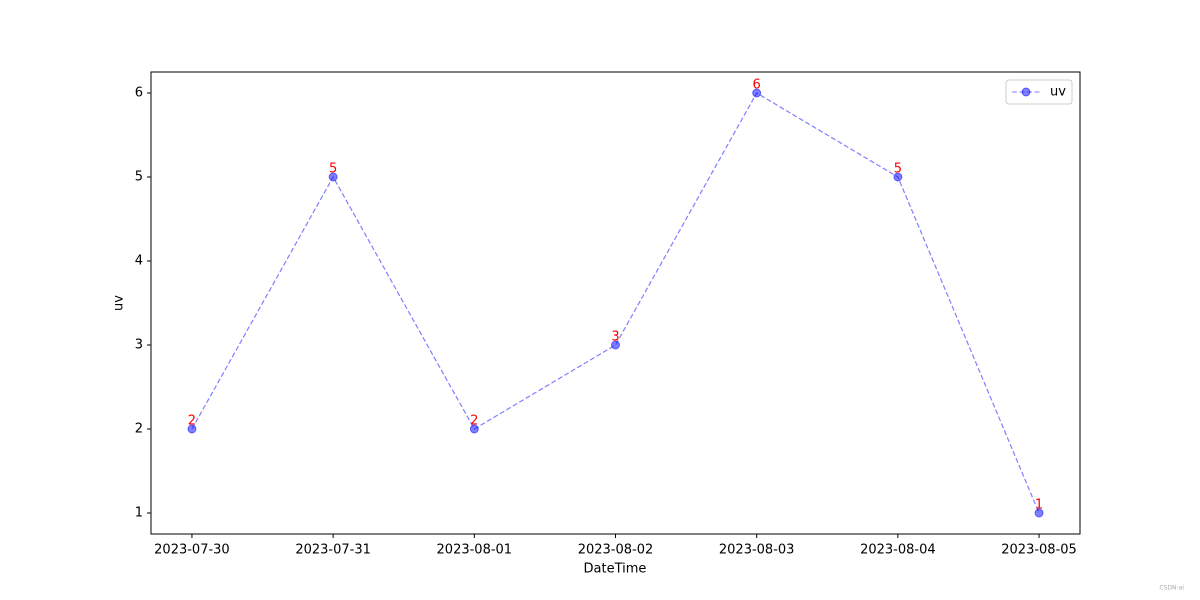 The height and width of the screenshot is (600, 1200). What do you see at coordinates (139, 261) in the screenshot?
I see `y-tick-label: 4` at bounding box center [139, 261].